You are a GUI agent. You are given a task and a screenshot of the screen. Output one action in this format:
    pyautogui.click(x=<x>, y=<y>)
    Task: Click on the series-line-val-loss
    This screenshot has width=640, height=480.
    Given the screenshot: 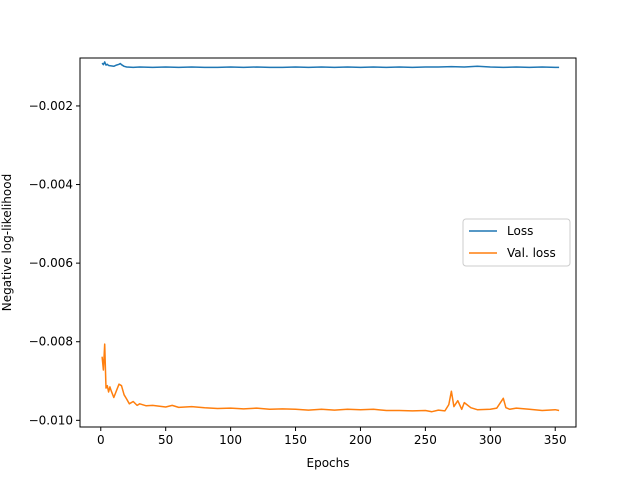 What is the action you would take?
    pyautogui.click(x=330, y=378)
    